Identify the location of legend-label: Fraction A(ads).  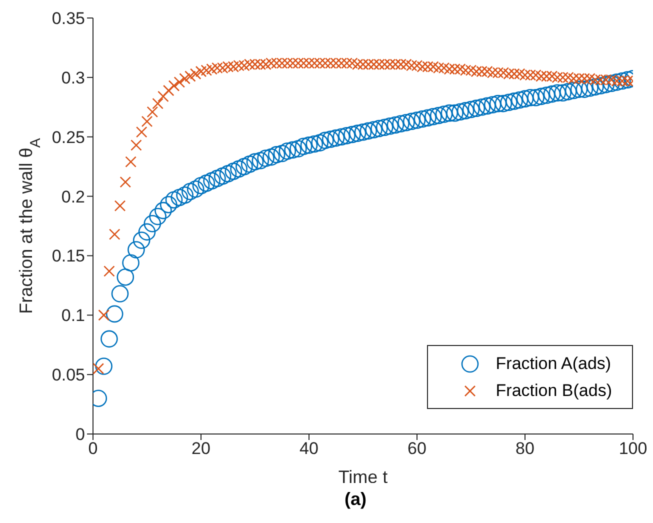
(554, 364).